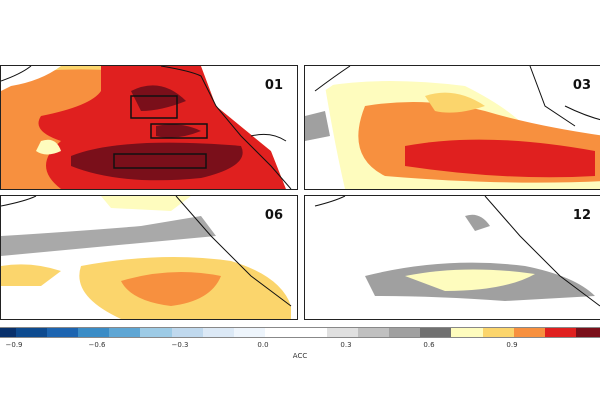  What do you see at coordinates (180, 345) in the screenshot?
I see `tick-label: −0.3` at bounding box center [180, 345].